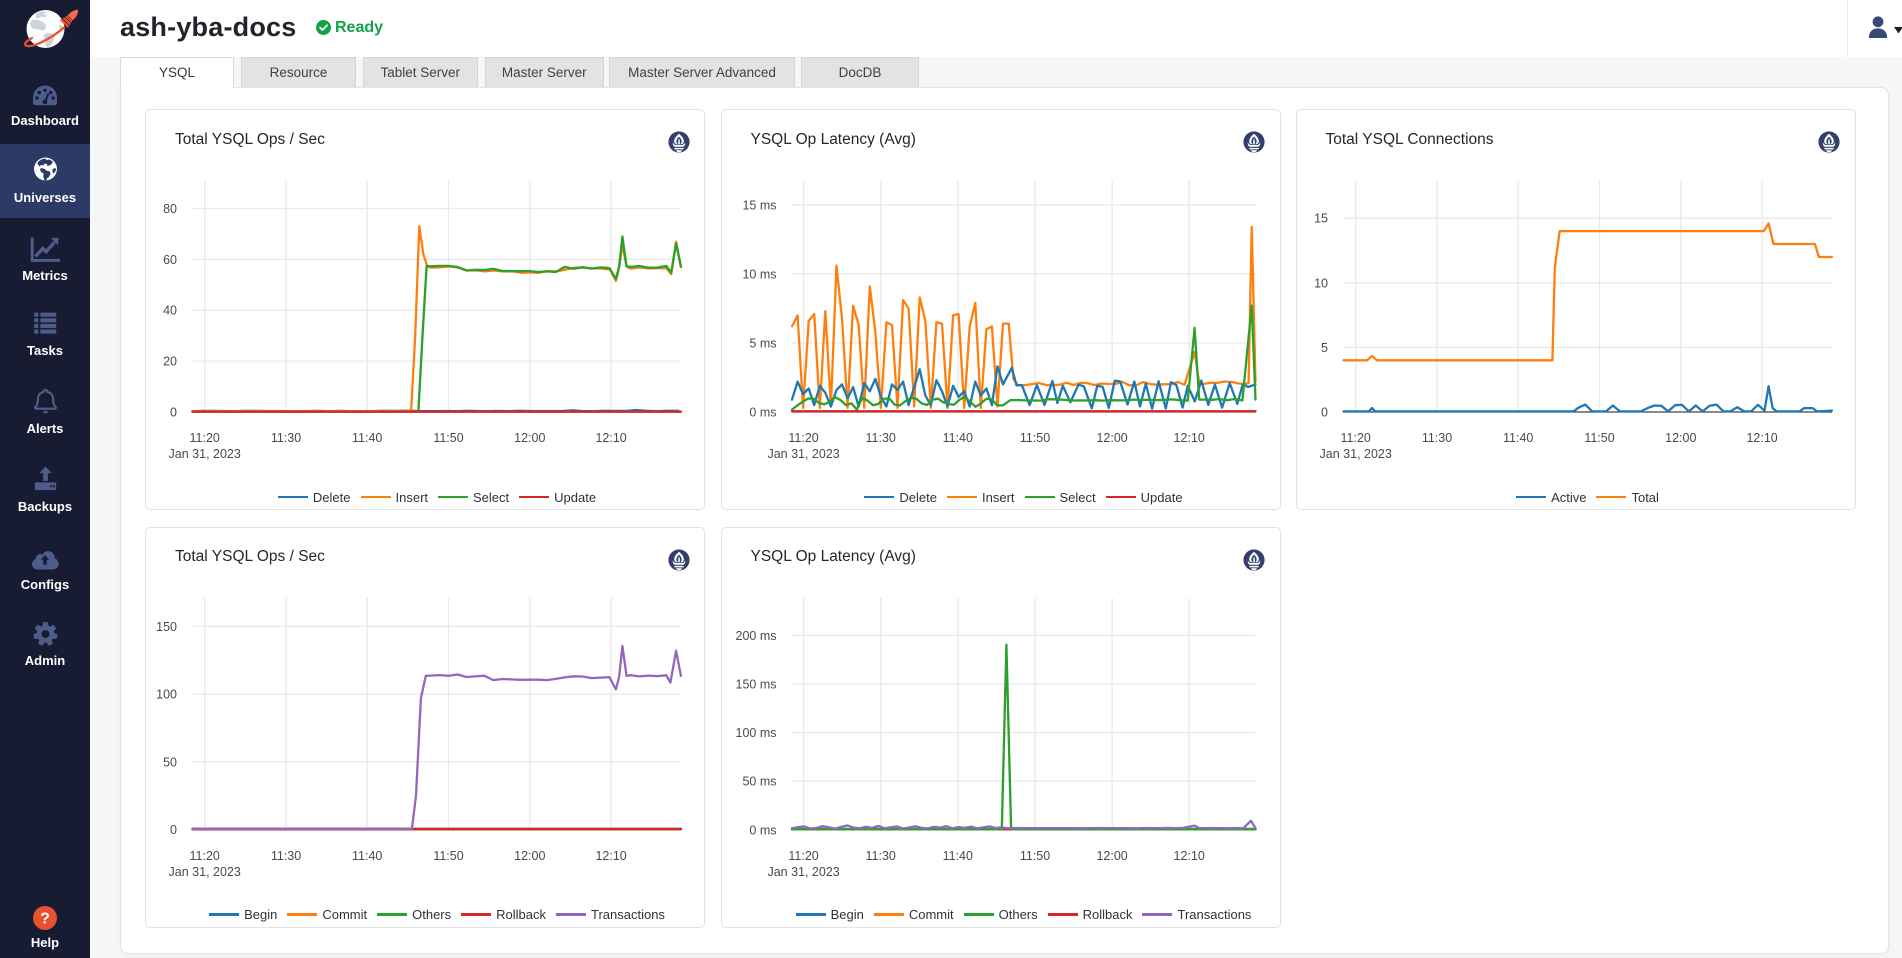 The height and width of the screenshot is (958, 1902). Describe the element at coordinates (755, 635) in the screenshot. I see `svg-text: 200 ms` at that location.